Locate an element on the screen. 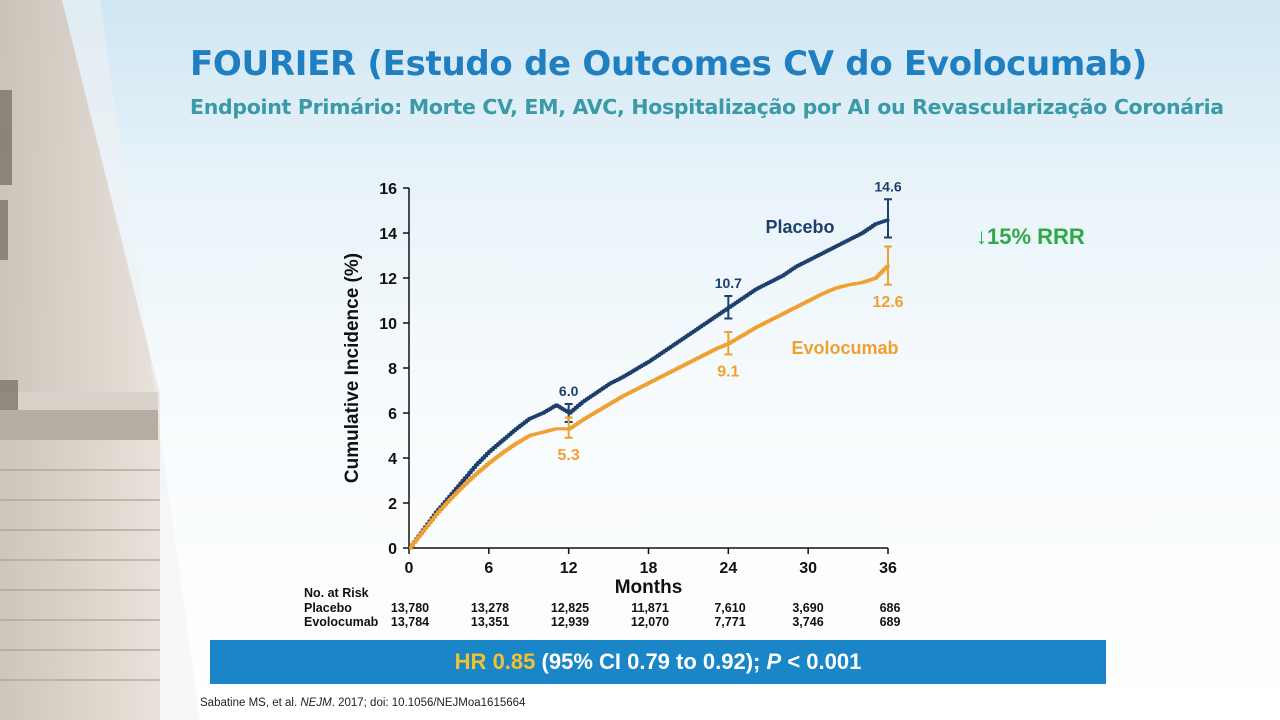 The image size is (1280, 720). y-tick-label: 2 is located at coordinates (392, 504).